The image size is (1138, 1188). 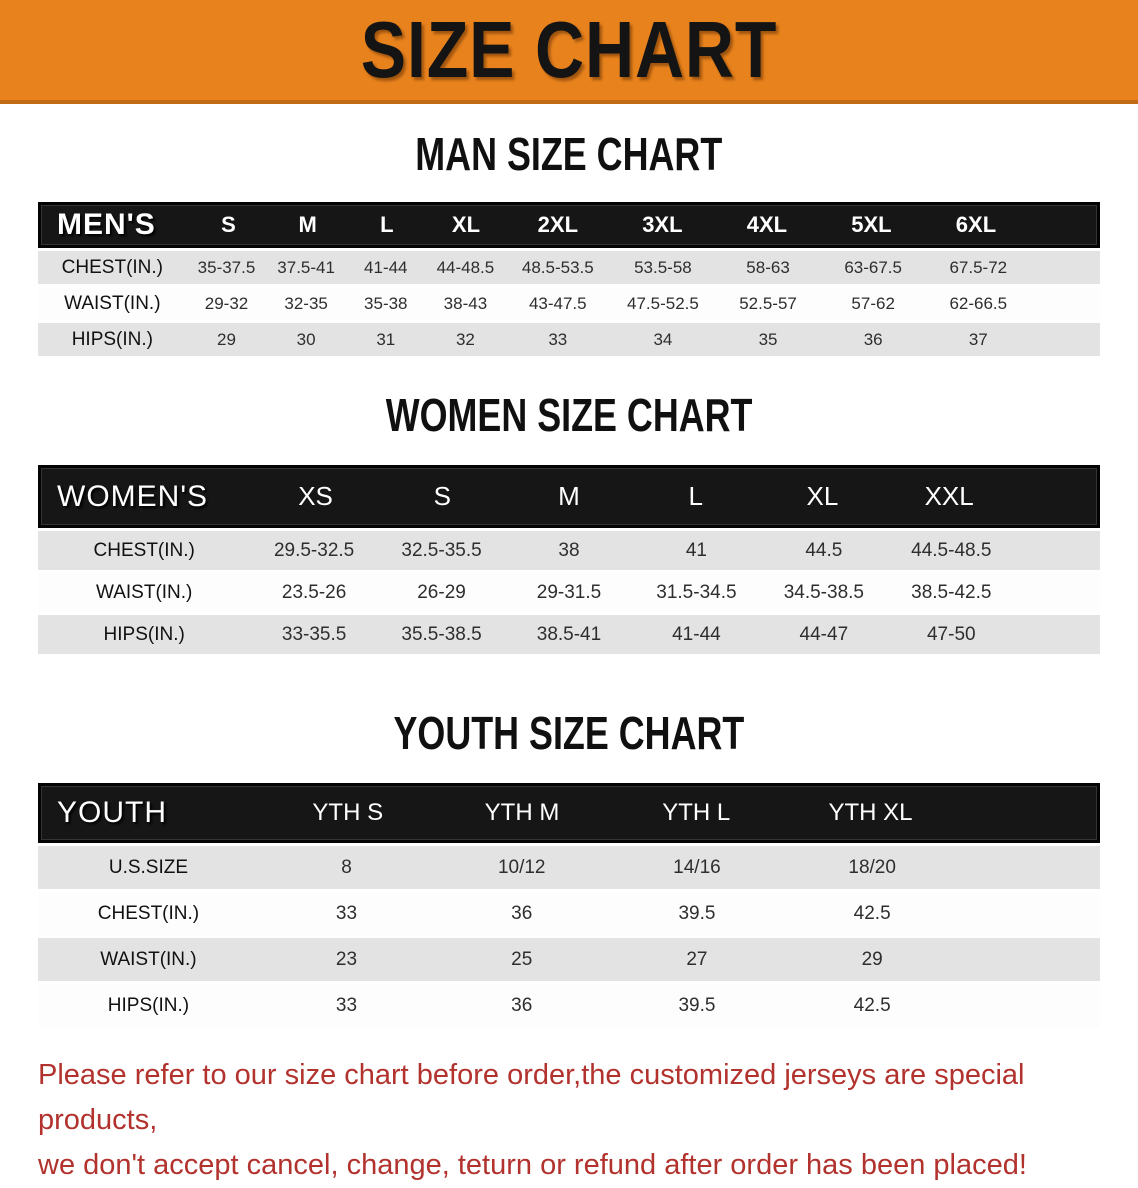 I want to click on size-value-cell: 29.5-32.5, so click(x=314, y=550).